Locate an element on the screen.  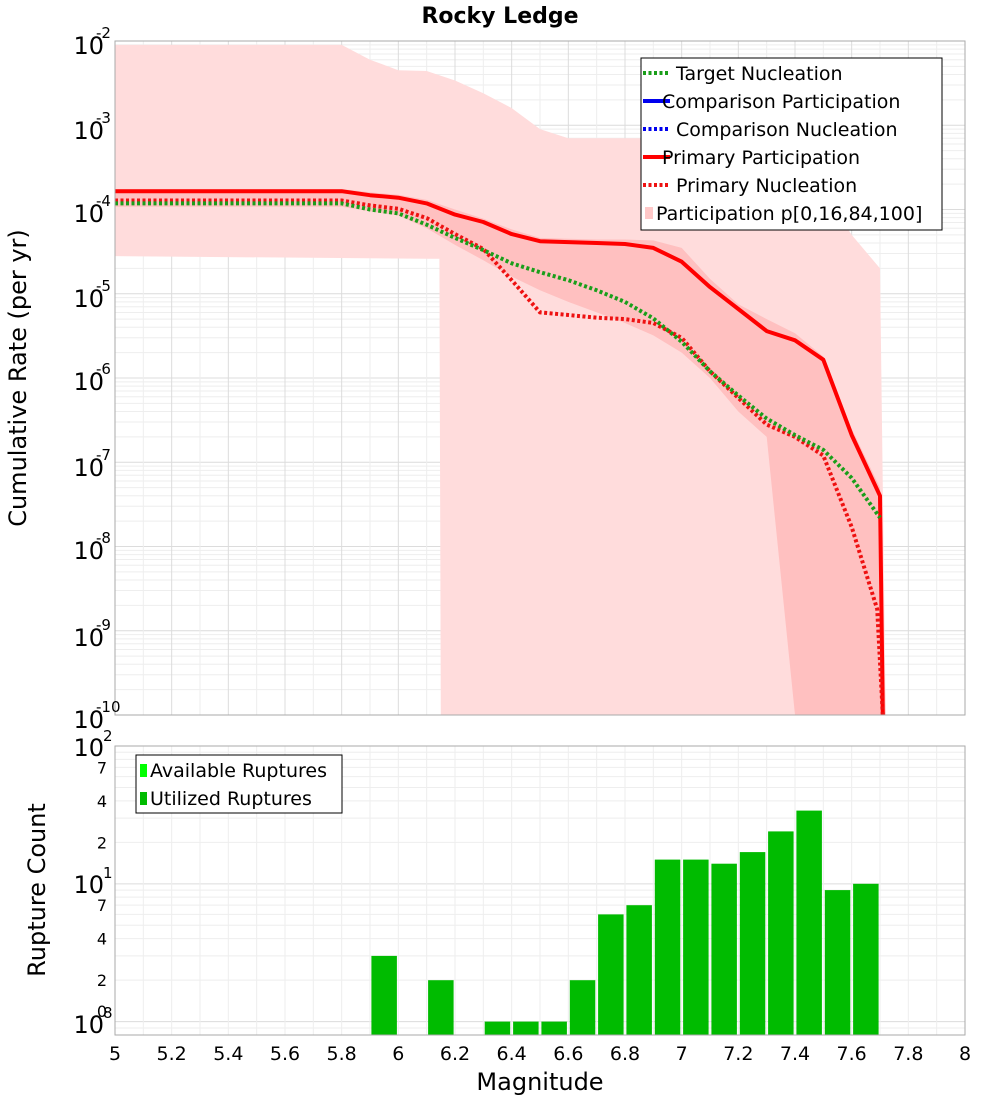
x-tick-label: 7 is located at coordinates (682, 1054).